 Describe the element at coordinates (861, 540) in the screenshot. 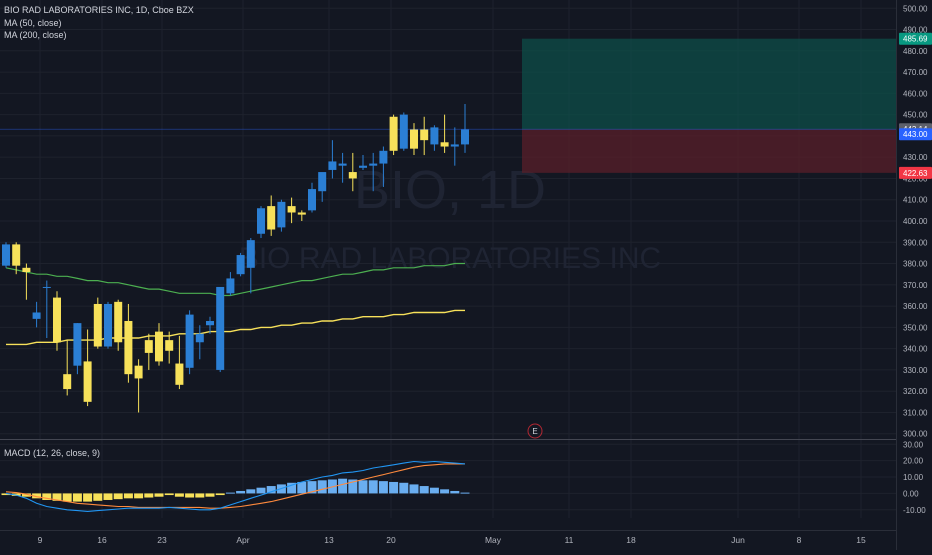

I see `time-tick-label: 15` at that location.